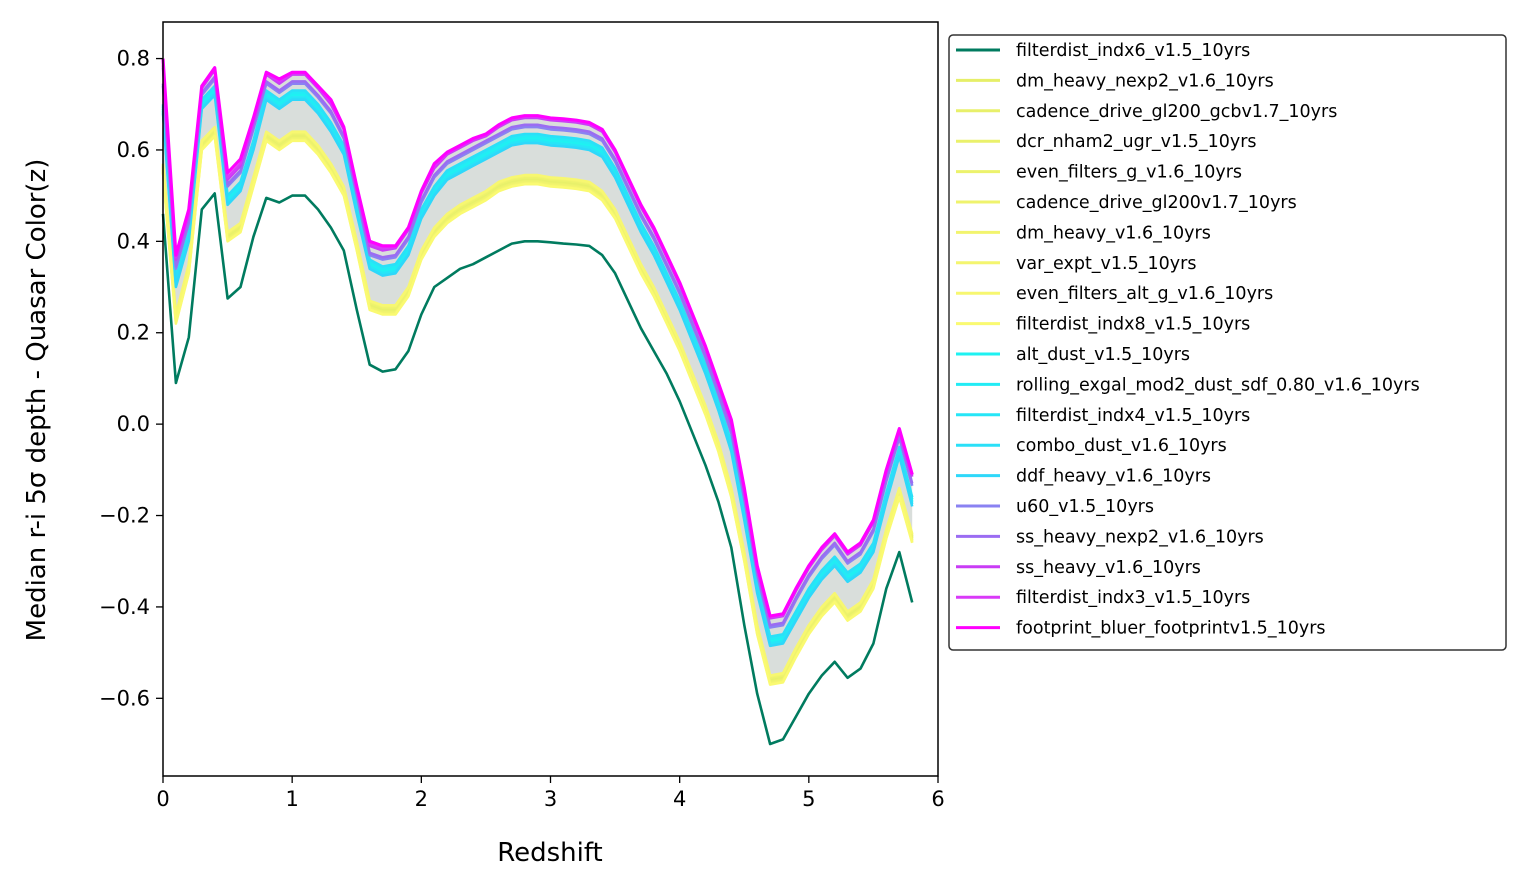 This screenshot has height=890, width=1525. I want to click on y-tick-label: 0.6, so click(133, 150).